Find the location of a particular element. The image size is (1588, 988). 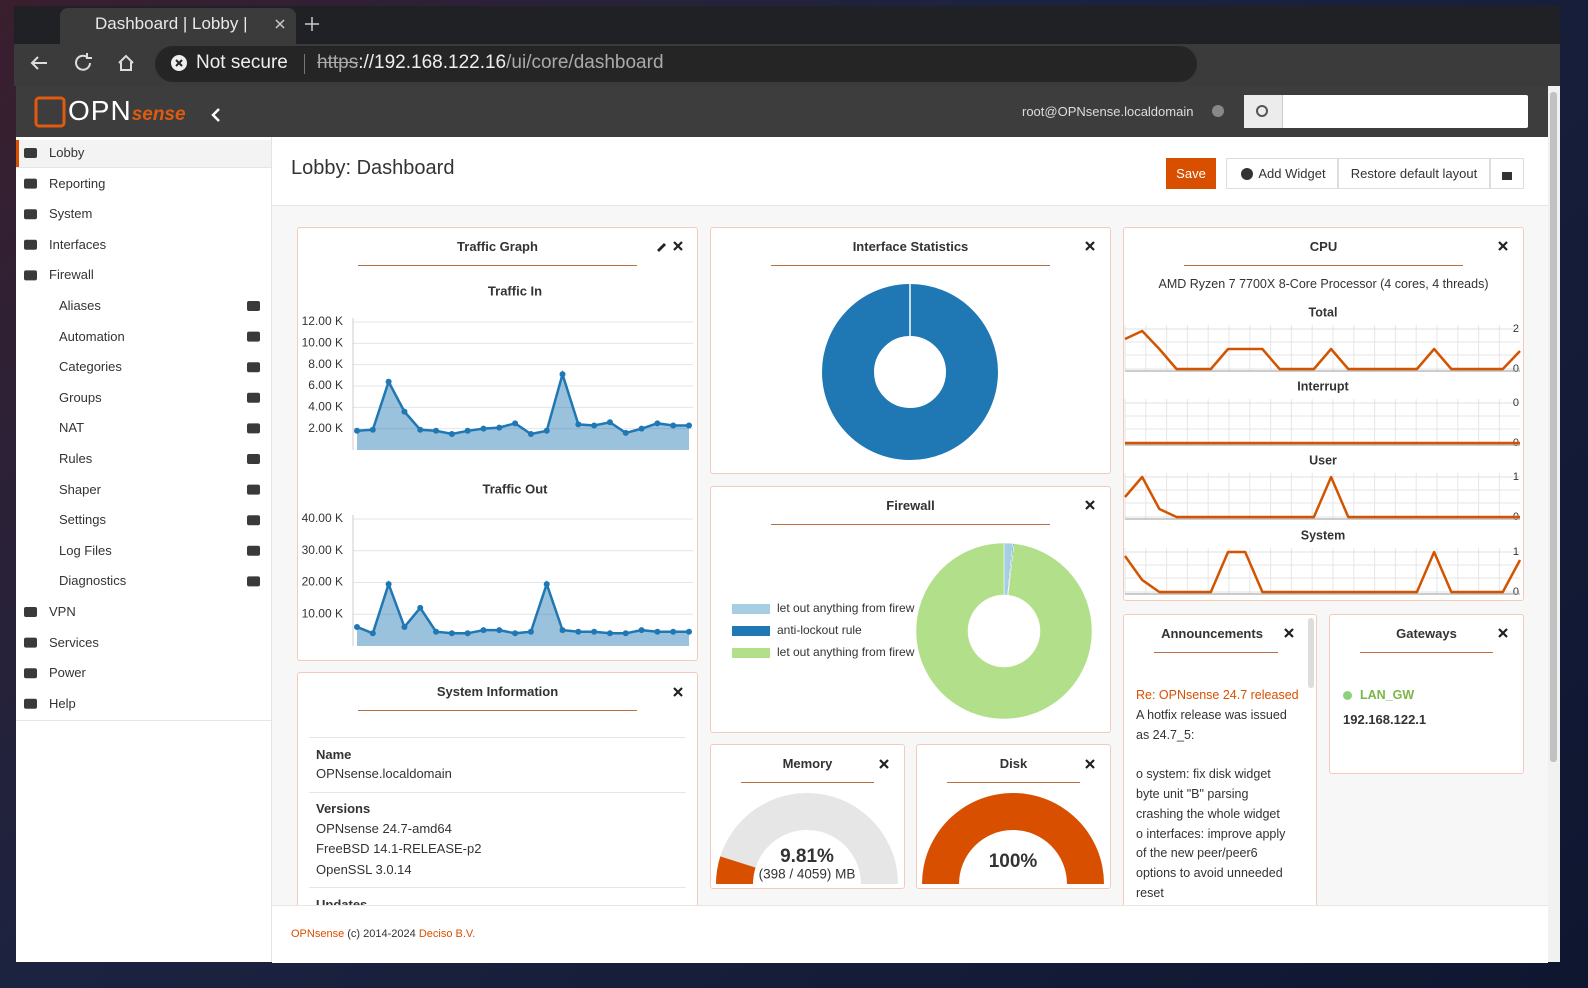

sidebar-item: Shaper is located at coordinates (80, 489).